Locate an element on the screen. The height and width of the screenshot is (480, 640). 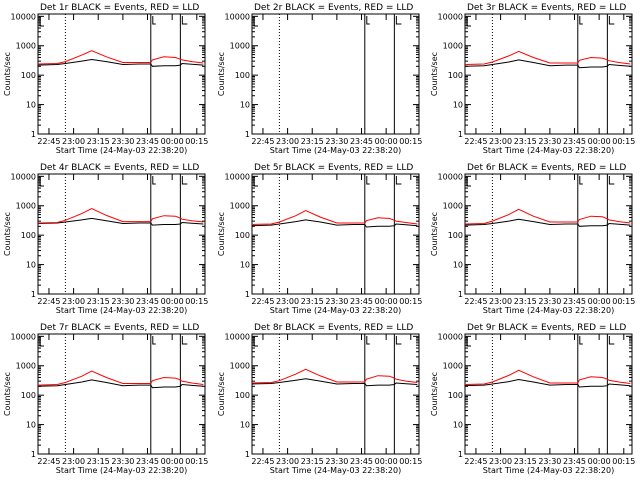
panel-title: Det 7r BLACK = Events, RED = LLD is located at coordinates (119, 328).